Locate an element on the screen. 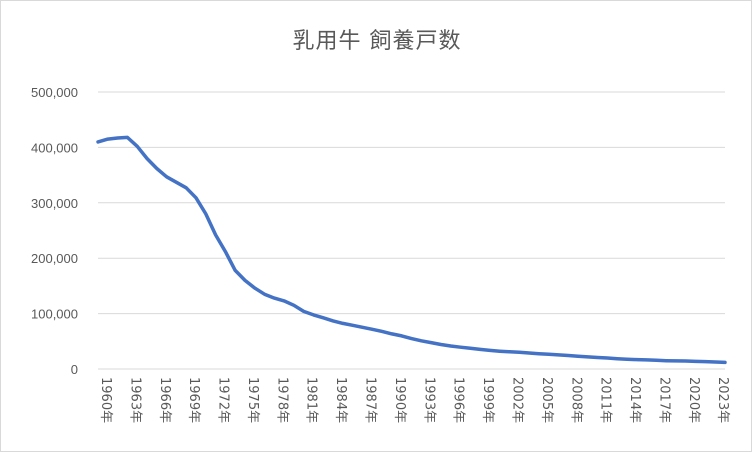  x-tick-label: 1969年 is located at coordinates (193, 400).